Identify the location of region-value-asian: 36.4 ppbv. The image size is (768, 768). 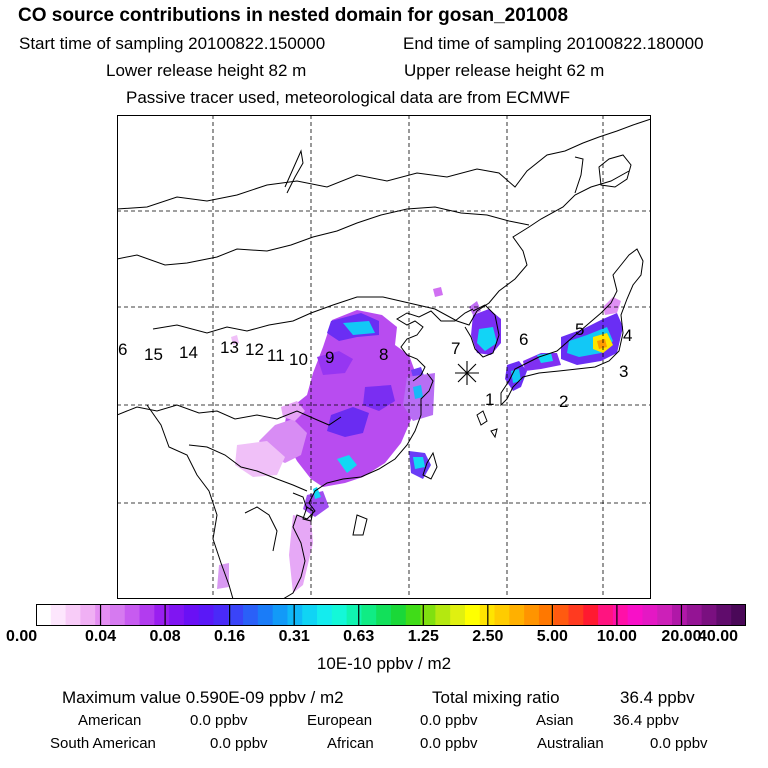
(646, 720).